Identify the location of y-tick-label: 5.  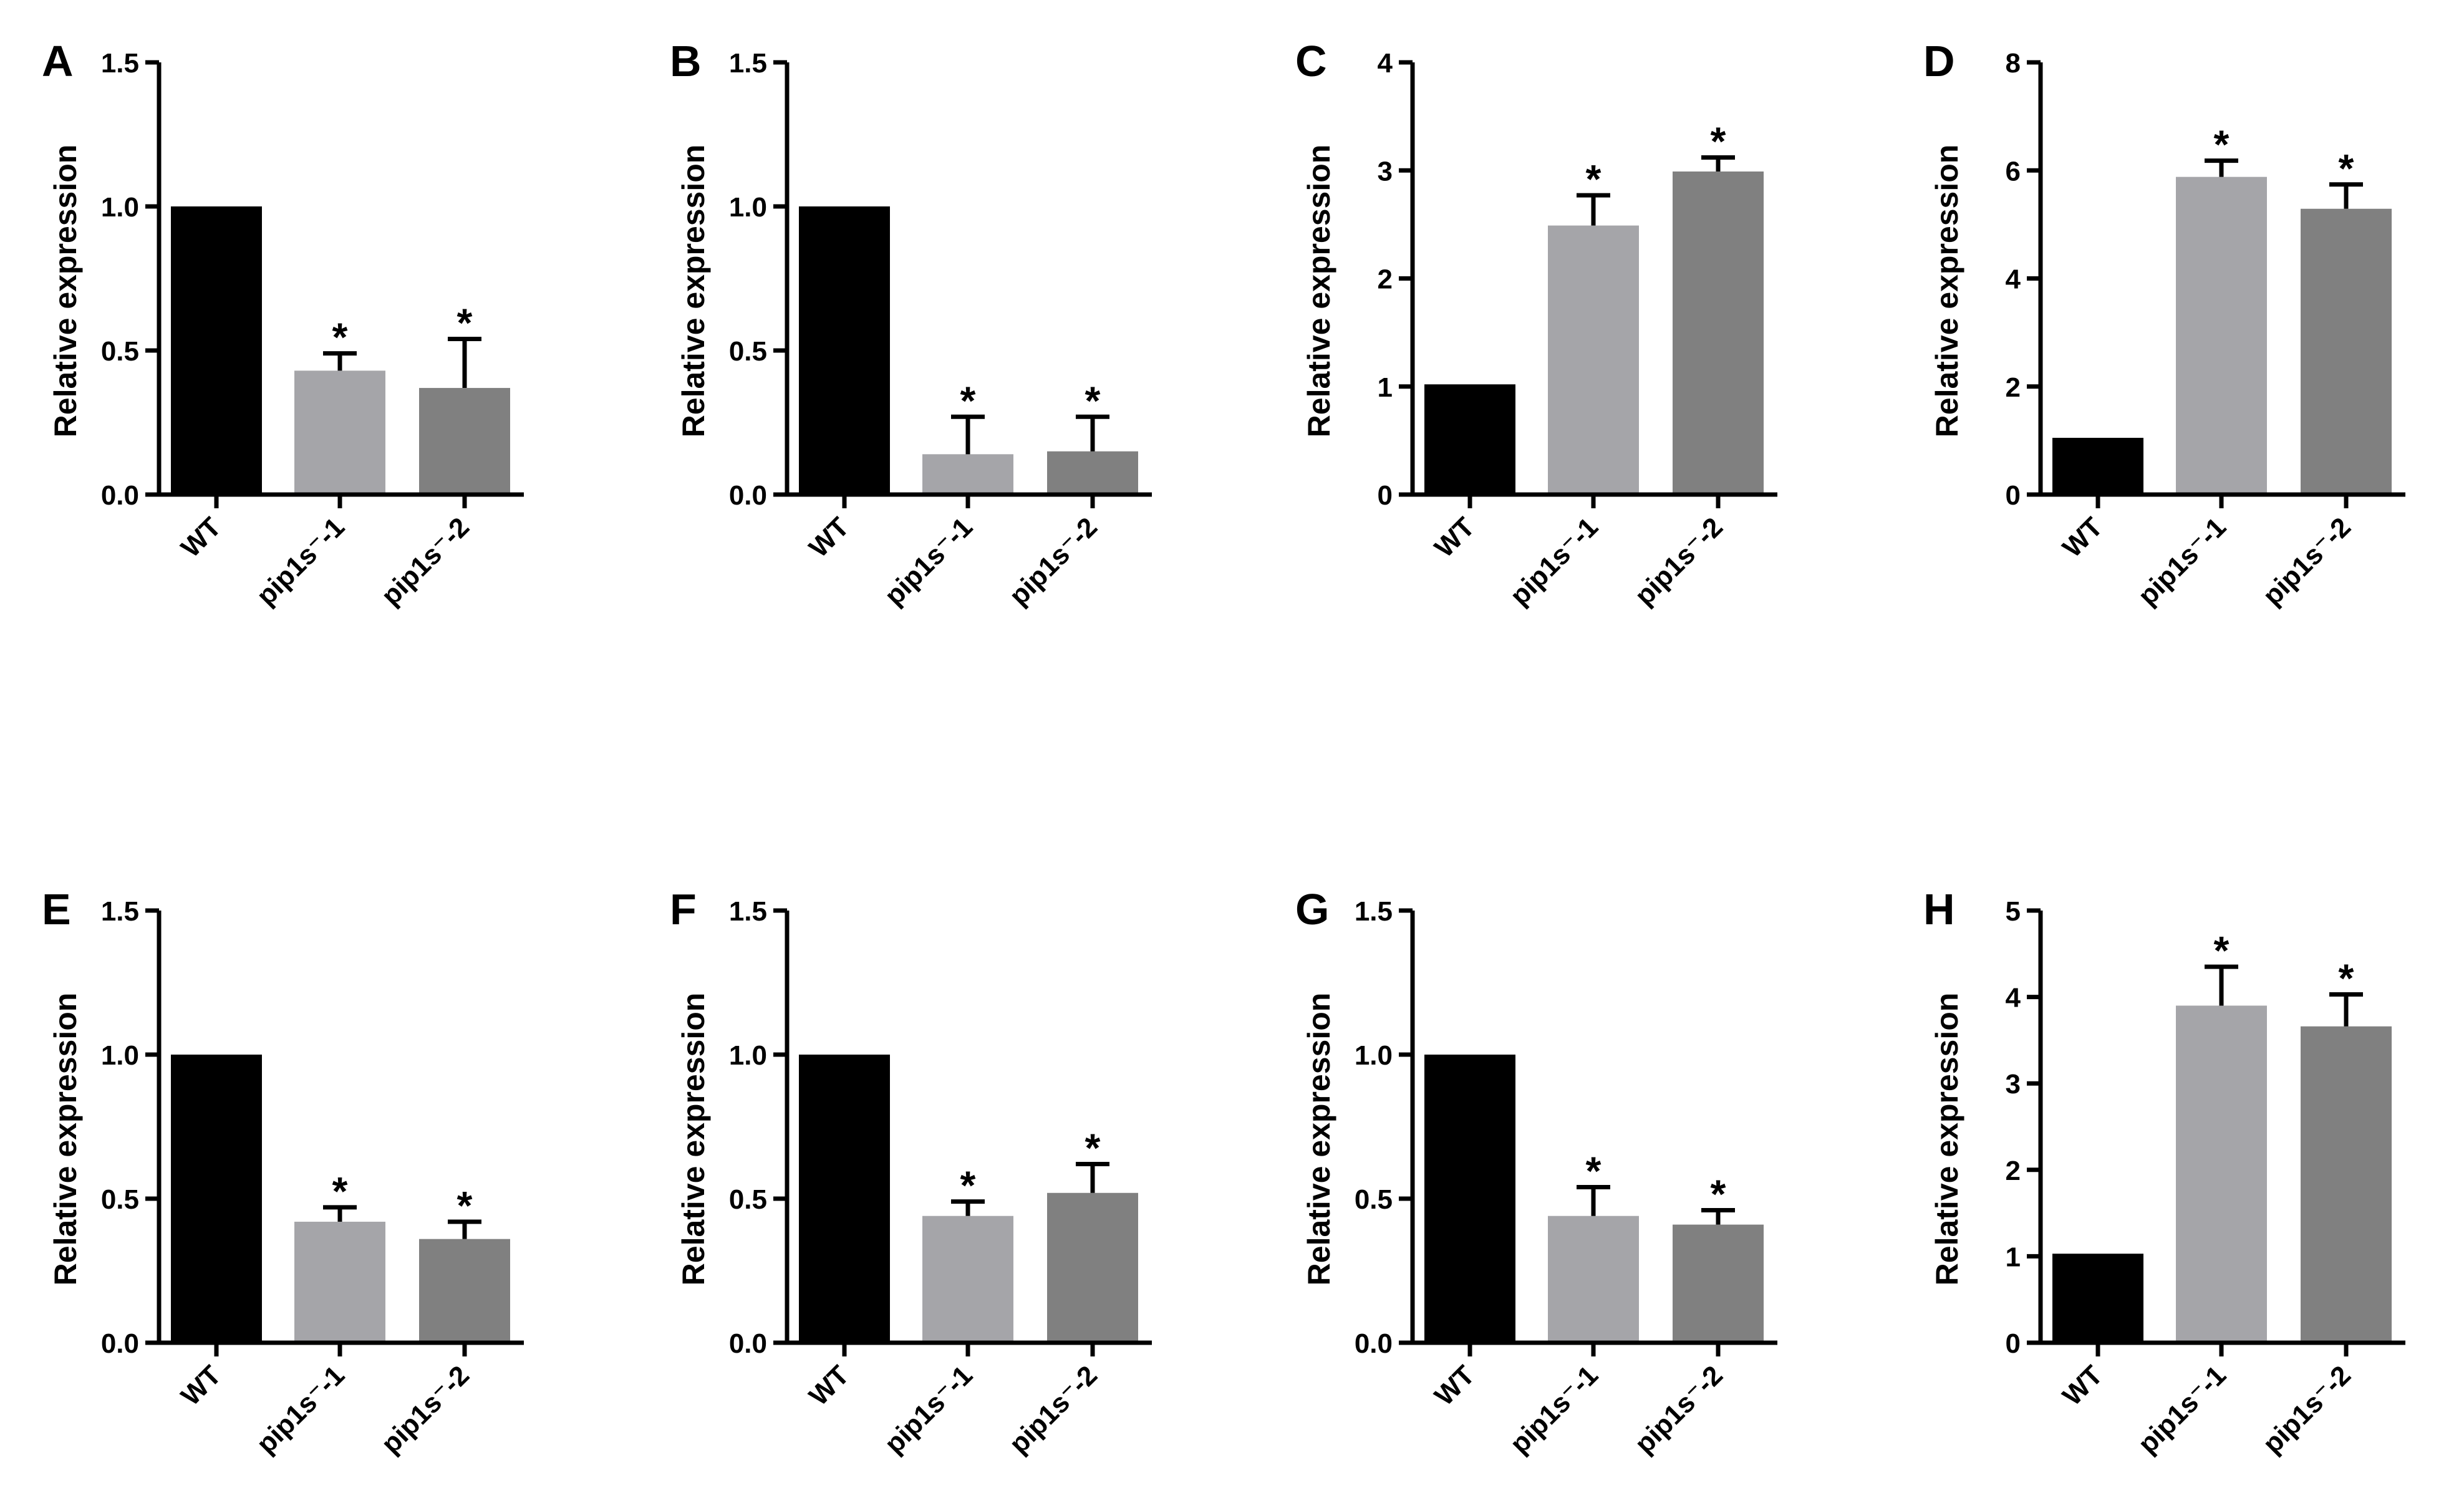
(2013, 911).